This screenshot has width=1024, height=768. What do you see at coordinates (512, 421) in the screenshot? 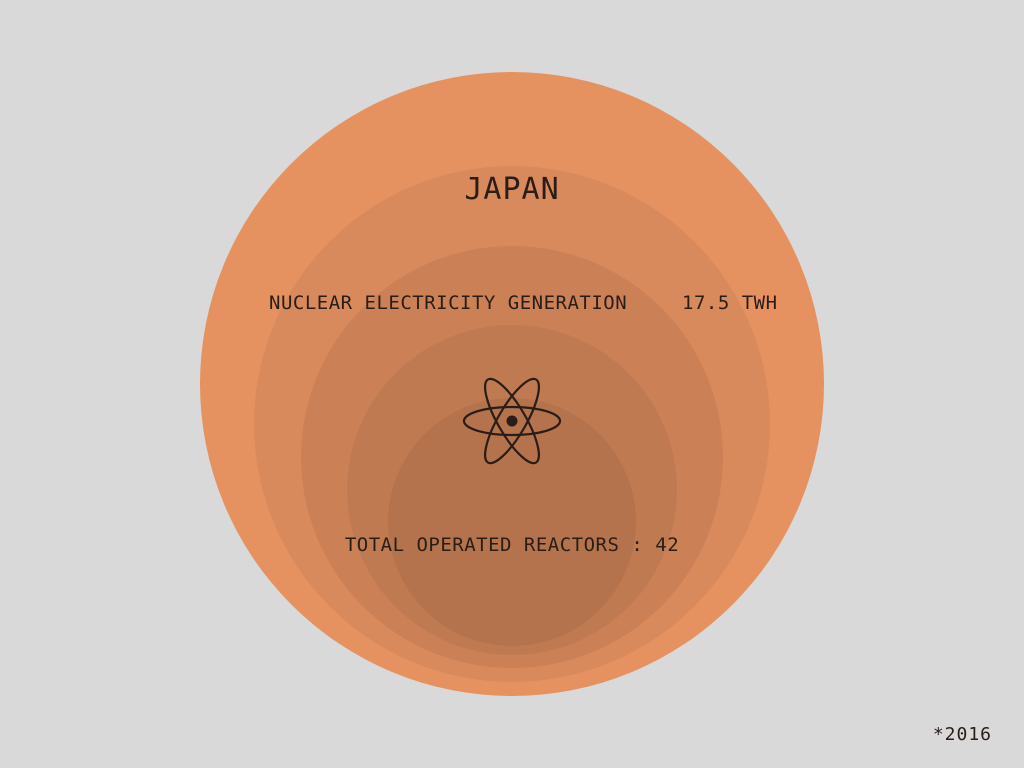
I see `atom-icon` at bounding box center [512, 421].